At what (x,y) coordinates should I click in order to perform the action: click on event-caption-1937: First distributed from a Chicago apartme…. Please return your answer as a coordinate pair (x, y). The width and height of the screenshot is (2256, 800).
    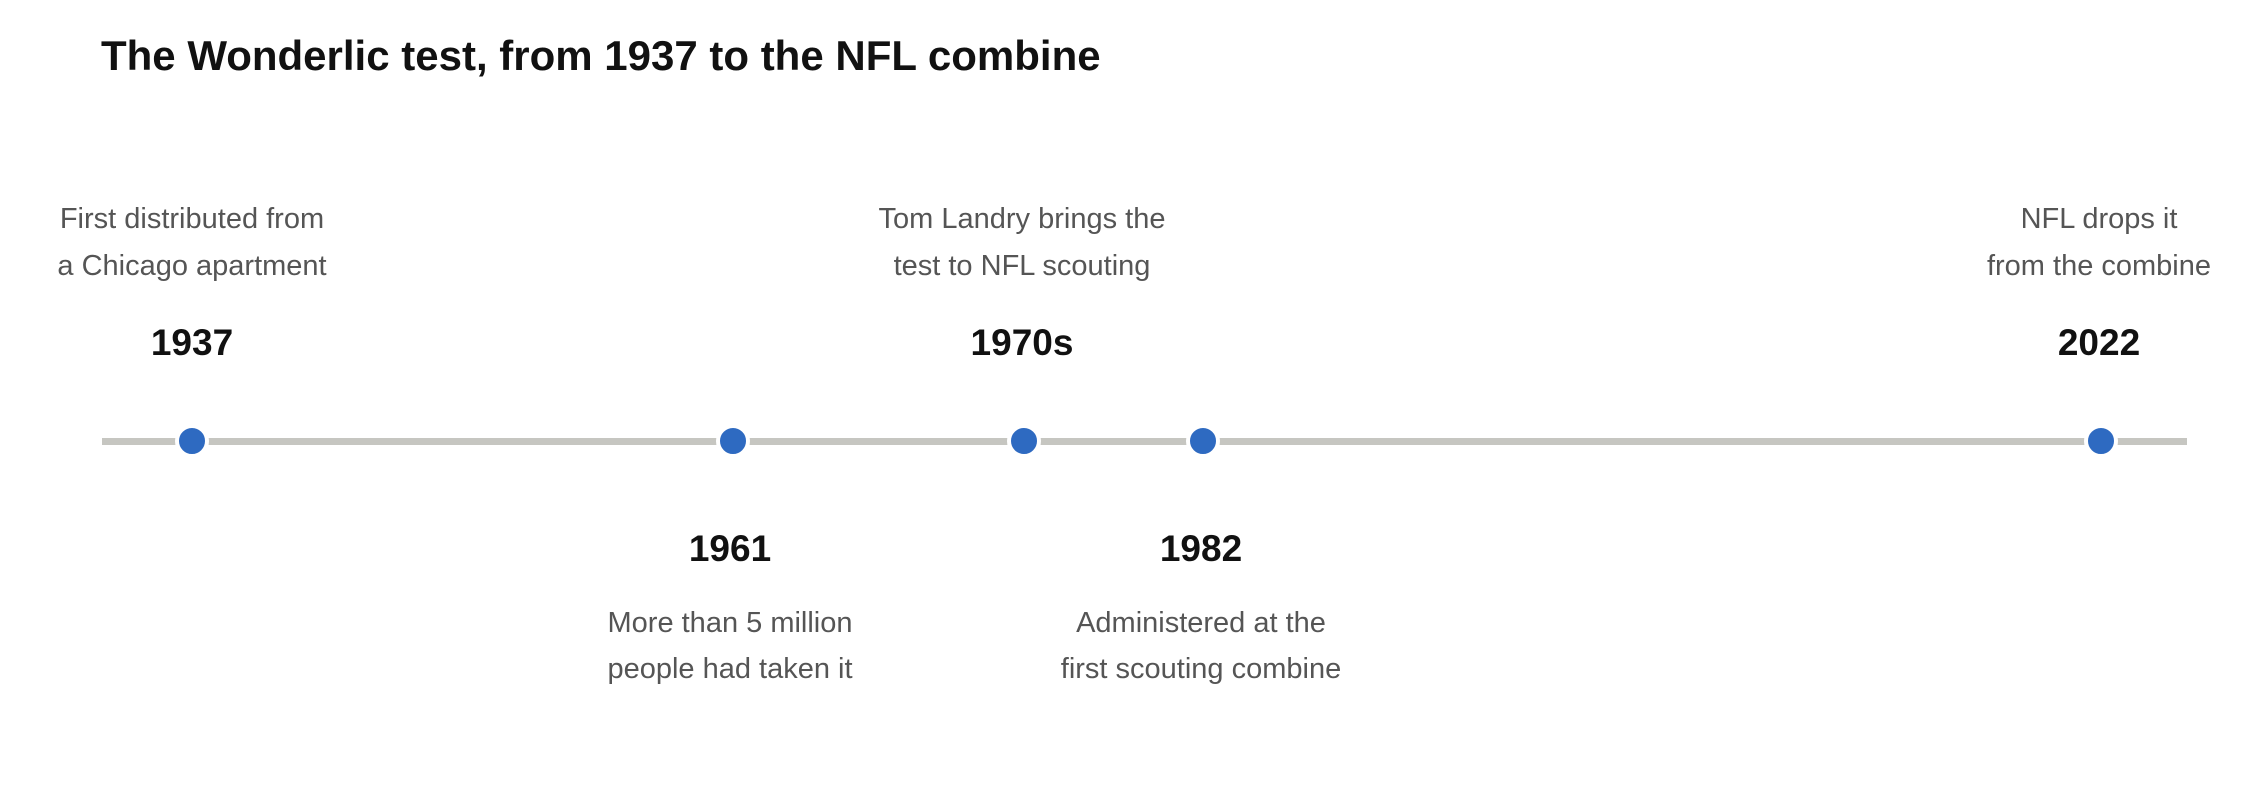
    Looking at the image, I should click on (192, 243).